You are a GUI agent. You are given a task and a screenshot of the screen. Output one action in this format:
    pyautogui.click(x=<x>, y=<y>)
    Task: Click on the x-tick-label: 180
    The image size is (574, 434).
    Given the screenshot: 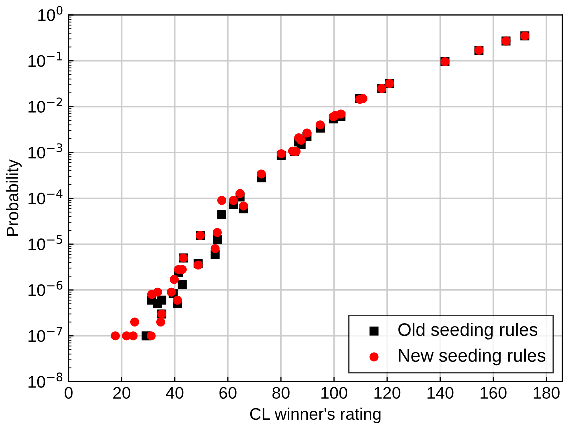 What is the action you would take?
    pyautogui.click(x=547, y=393)
    